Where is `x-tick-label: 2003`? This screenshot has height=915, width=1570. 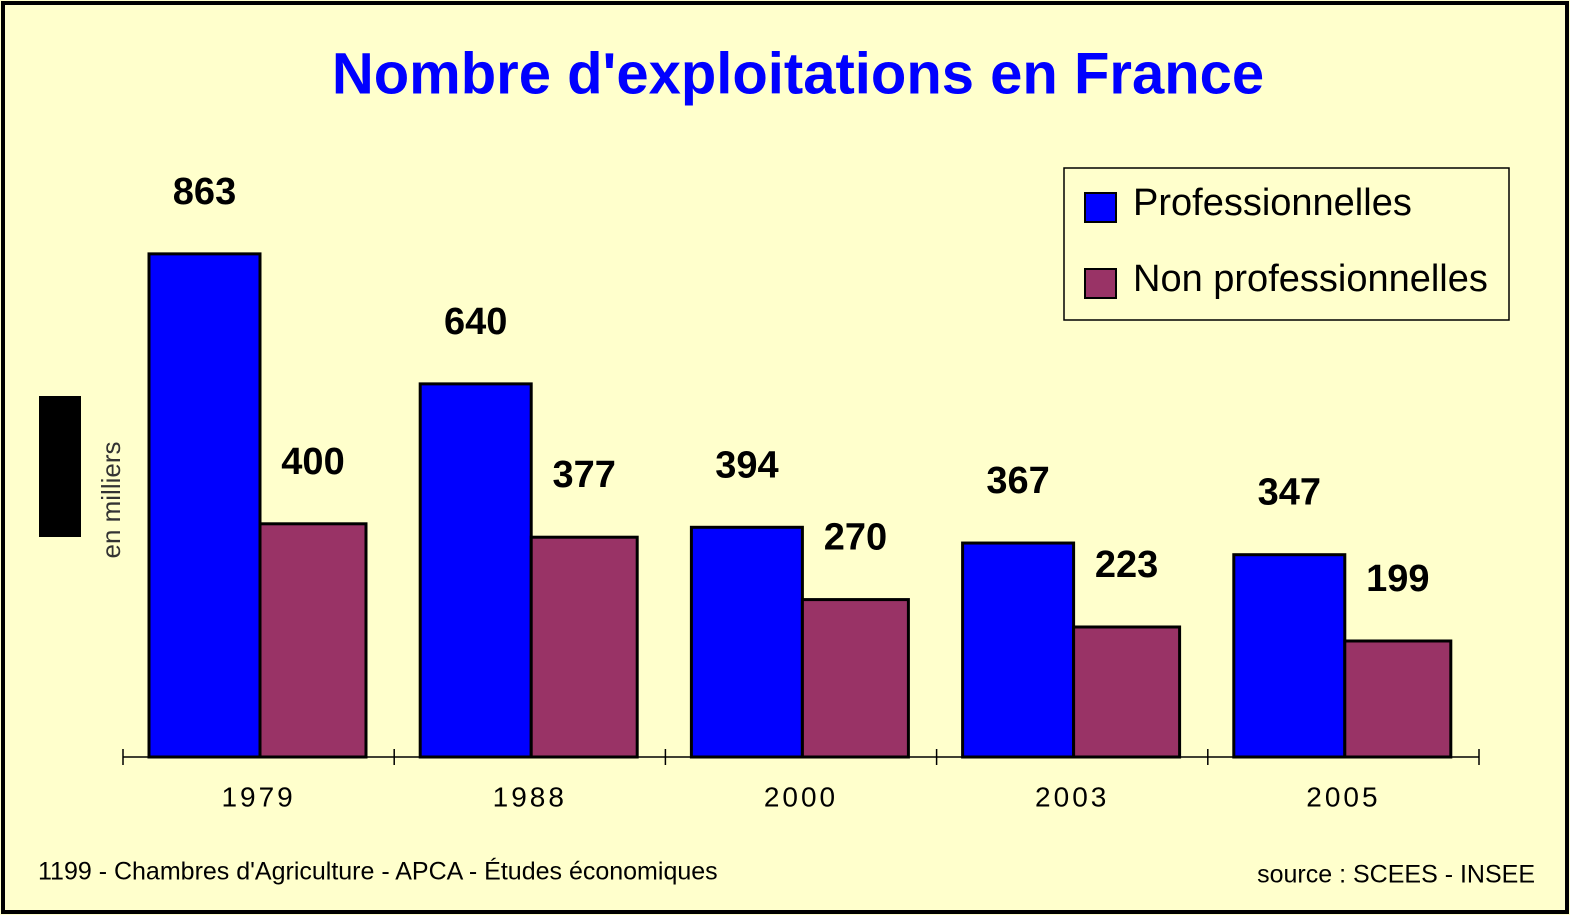
x-tick-label: 2003 is located at coordinates (1072, 796).